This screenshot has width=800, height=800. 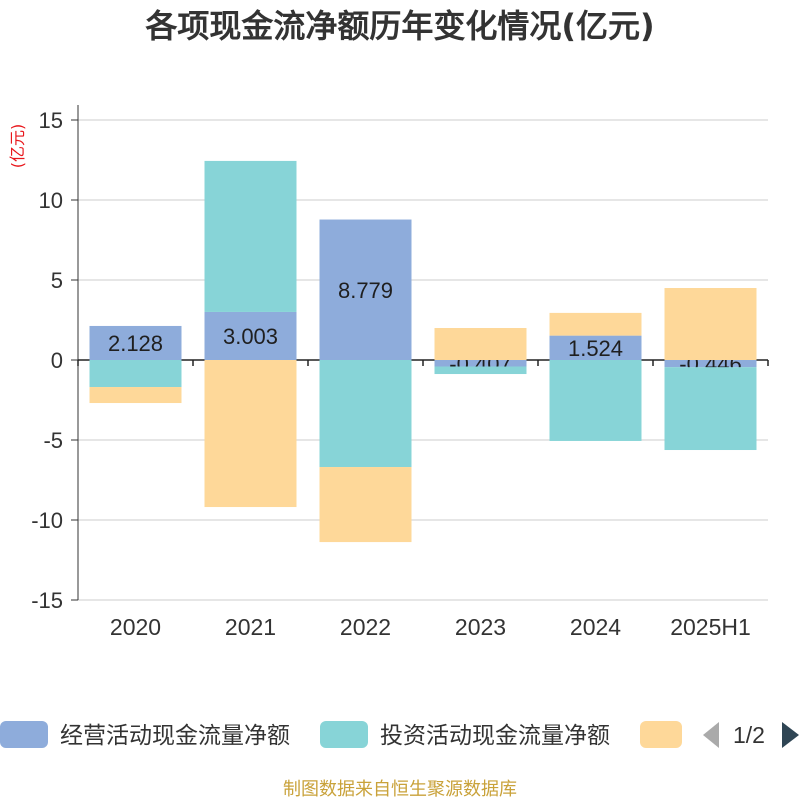 What do you see at coordinates (51, 120) in the screenshot?
I see `y-tick-label: 15` at bounding box center [51, 120].